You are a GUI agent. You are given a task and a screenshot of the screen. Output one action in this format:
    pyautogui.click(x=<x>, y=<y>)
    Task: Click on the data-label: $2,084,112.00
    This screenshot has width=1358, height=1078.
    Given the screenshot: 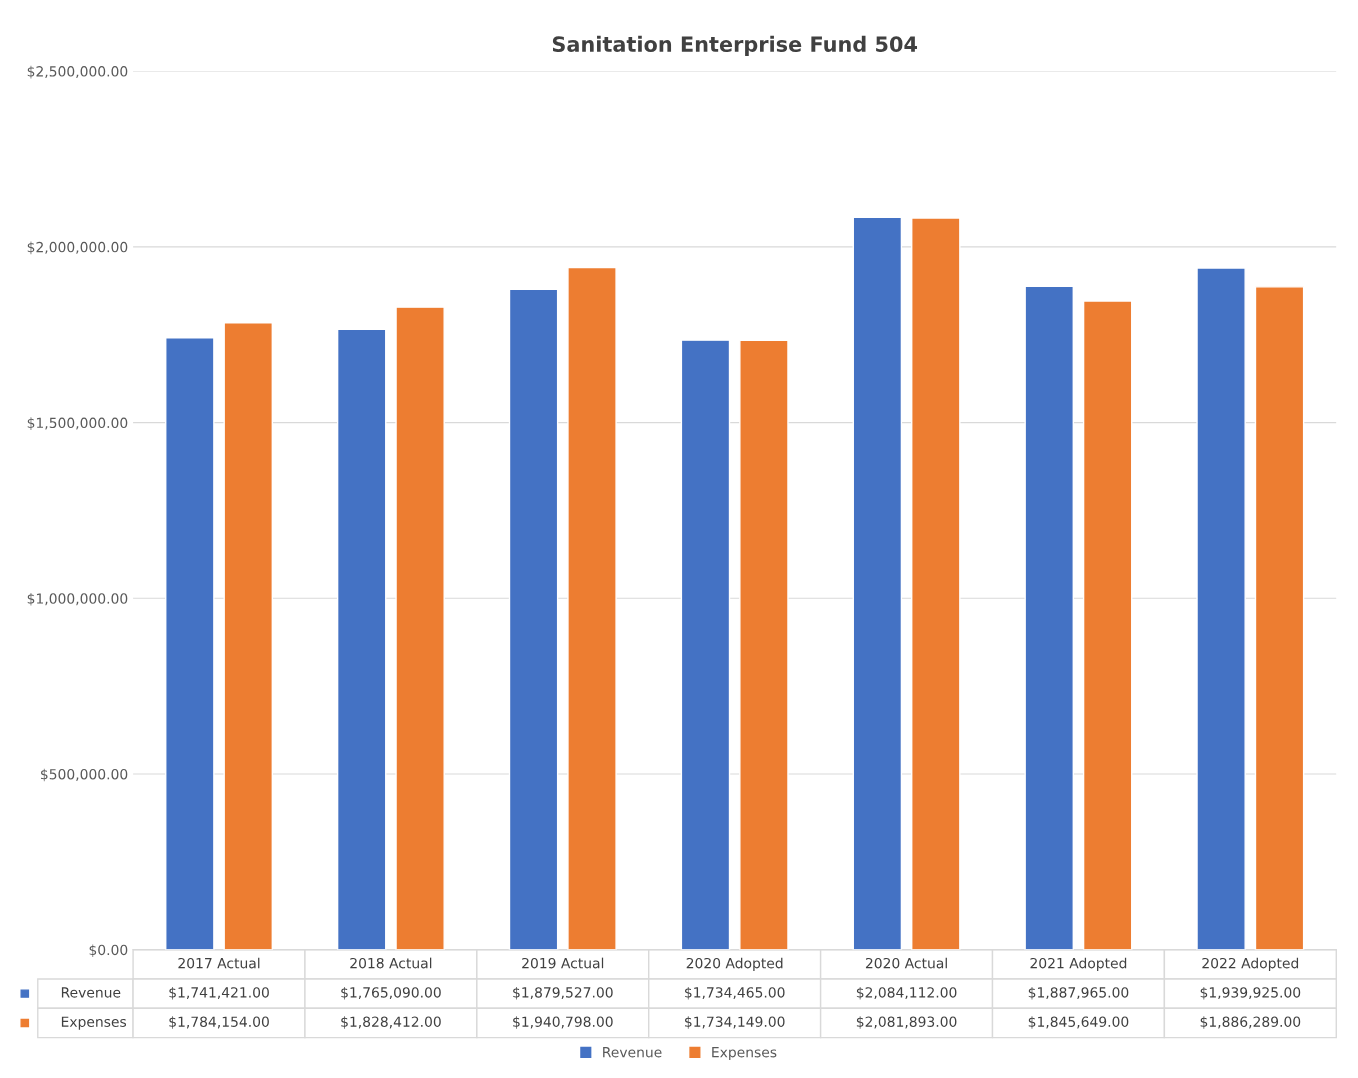 What is the action you would take?
    pyautogui.click(x=906, y=993)
    